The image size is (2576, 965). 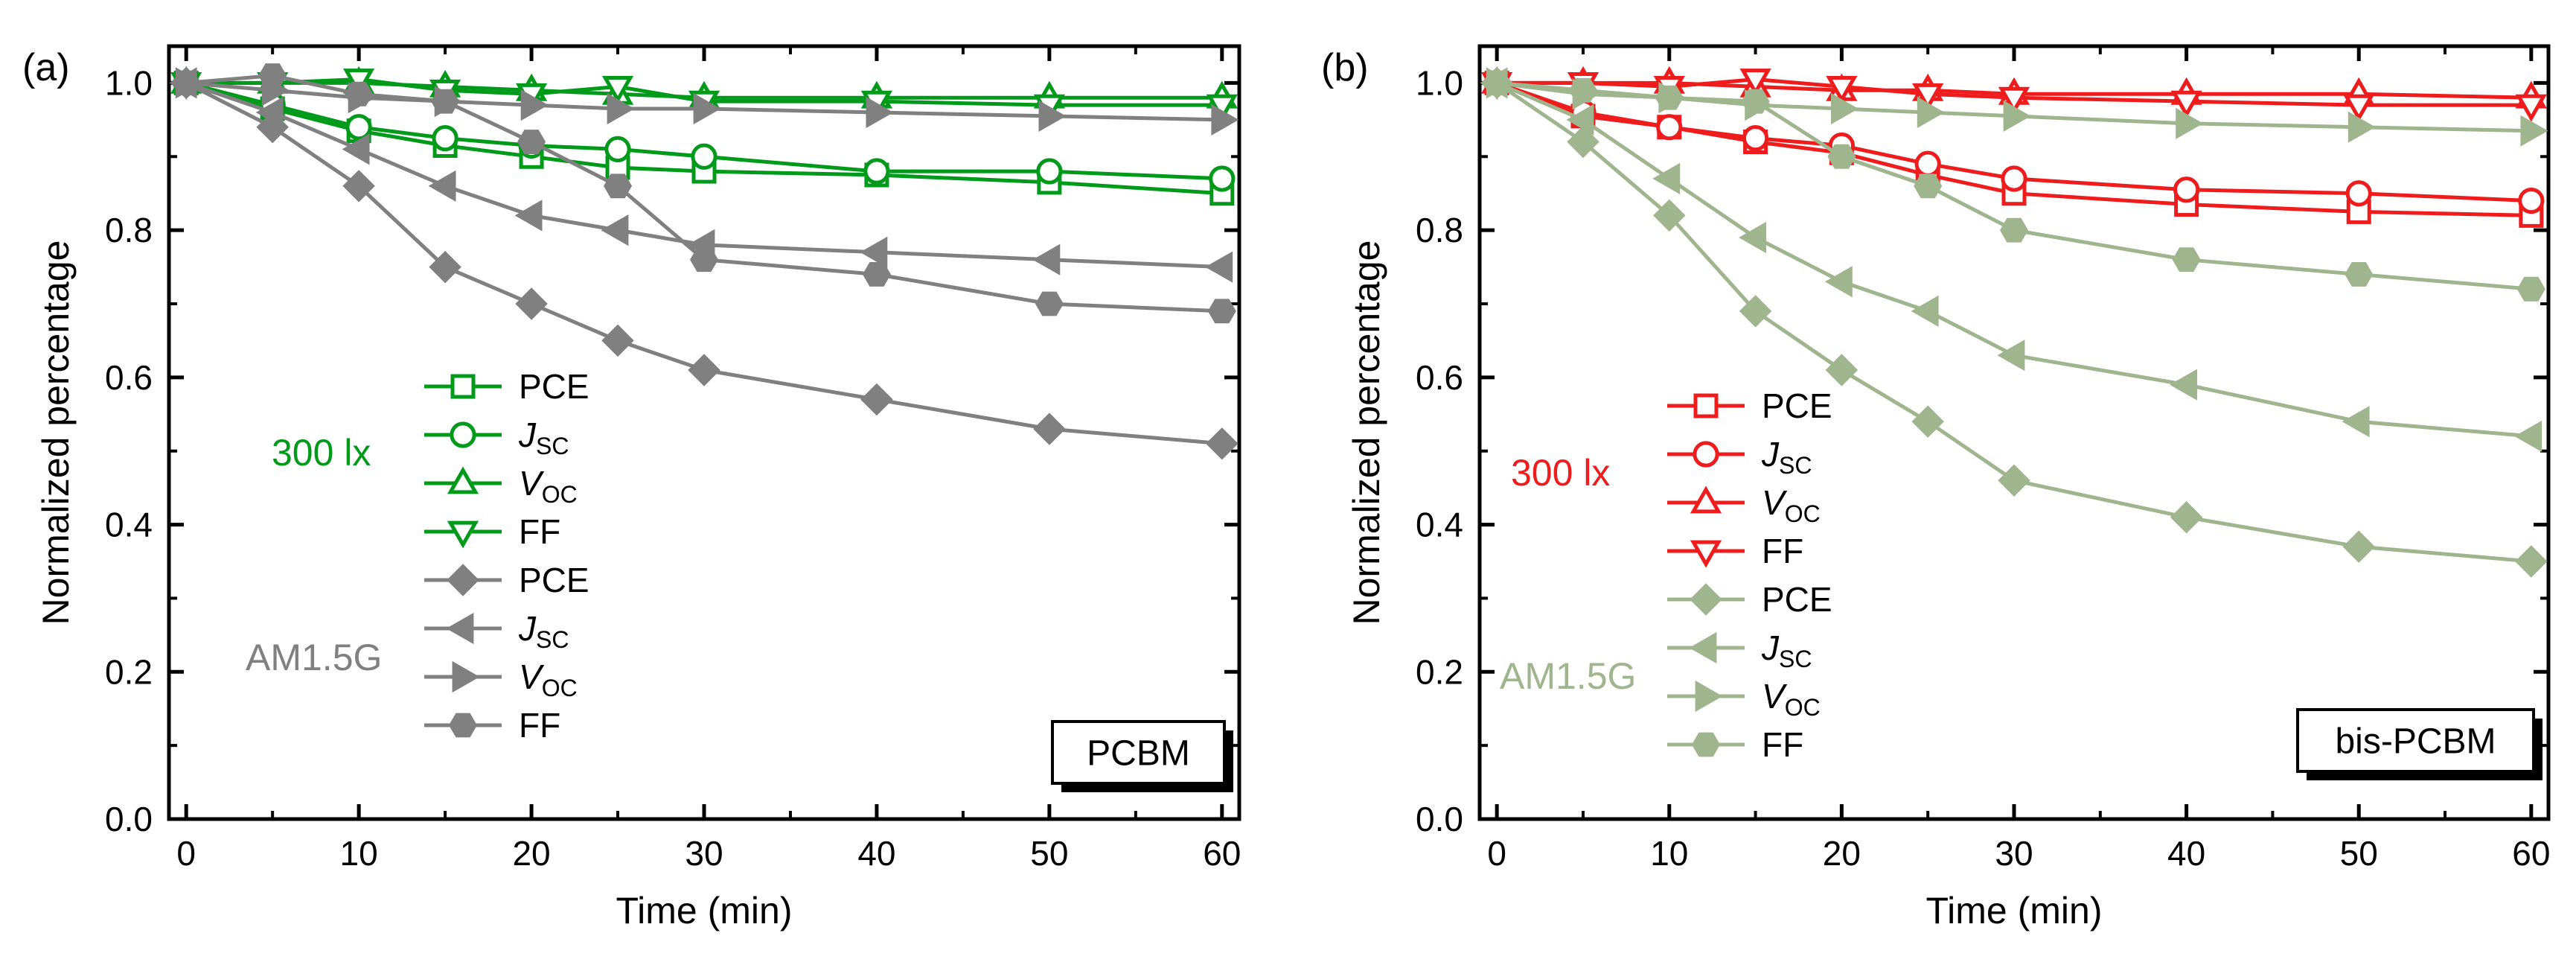 What do you see at coordinates (1440, 230) in the screenshot?
I see `y-tick-label: 0.8` at bounding box center [1440, 230].